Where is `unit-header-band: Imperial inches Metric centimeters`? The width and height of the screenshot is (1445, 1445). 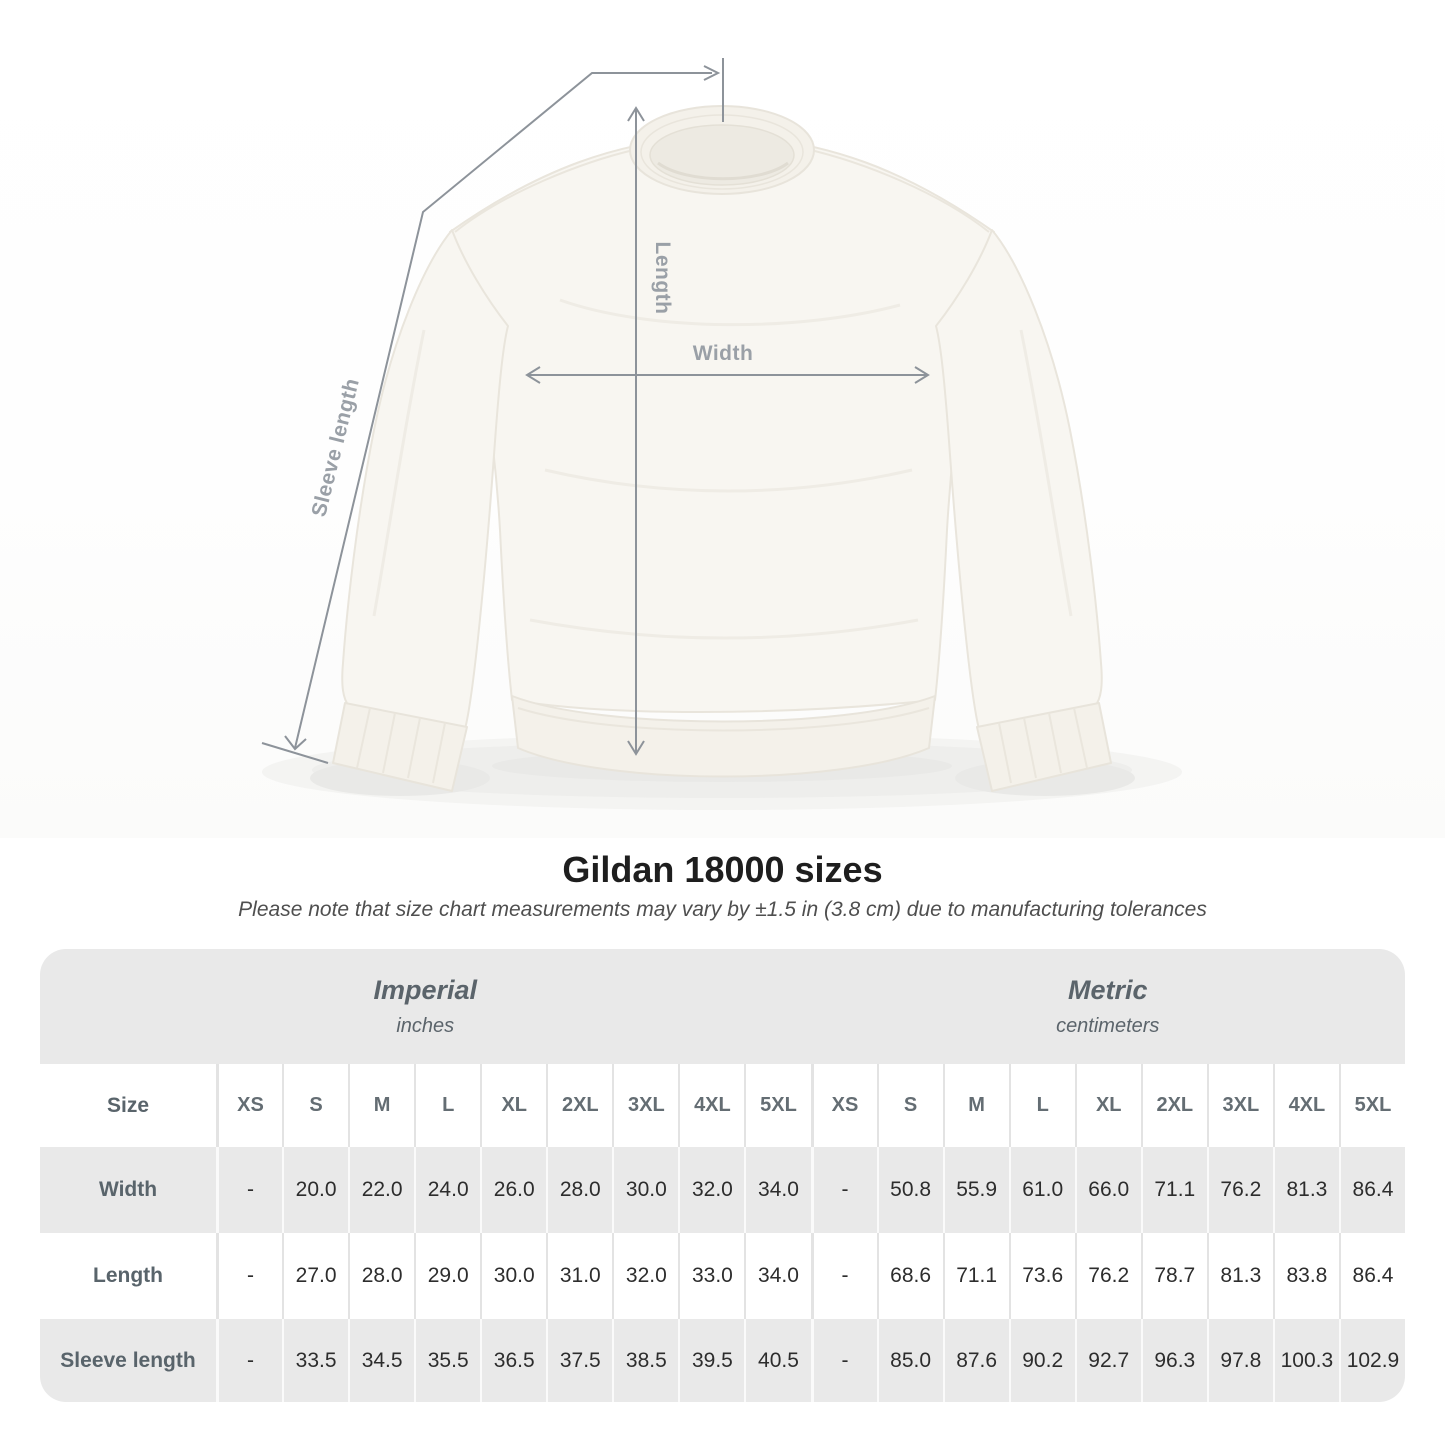
unit-header-band: Imperial inches Metric centimeters is located at coordinates (722, 1006).